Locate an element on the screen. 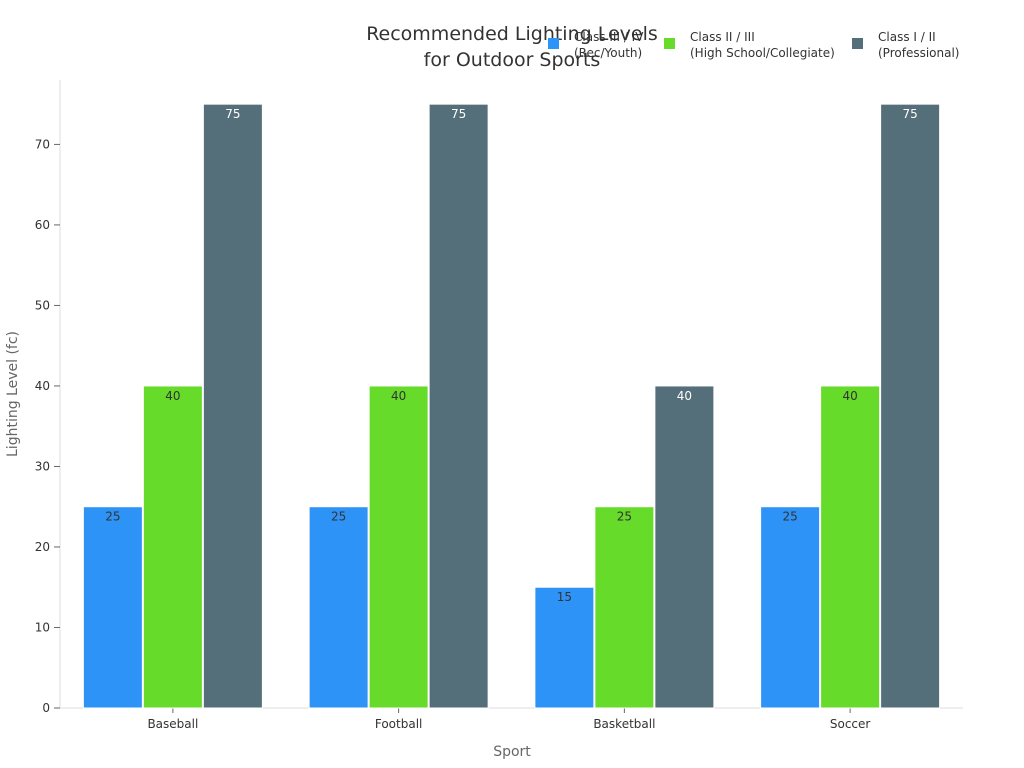 The height and width of the screenshot is (768, 1024). bar-value-label: 15 is located at coordinates (564, 597).